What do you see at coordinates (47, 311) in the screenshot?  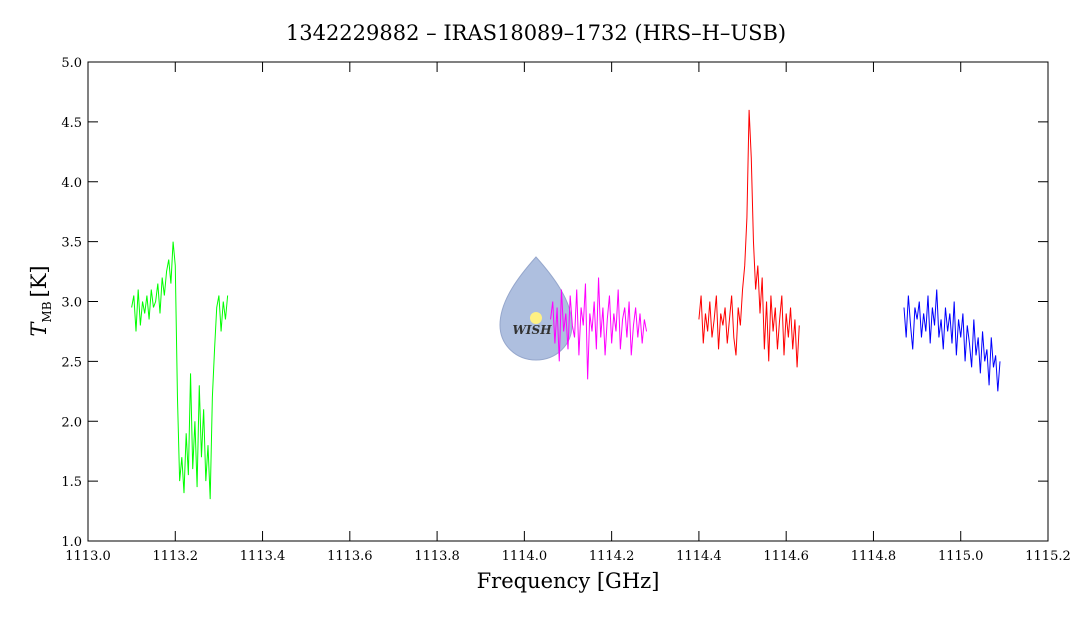 I see `y-label-subscript: MB` at bounding box center [47, 311].